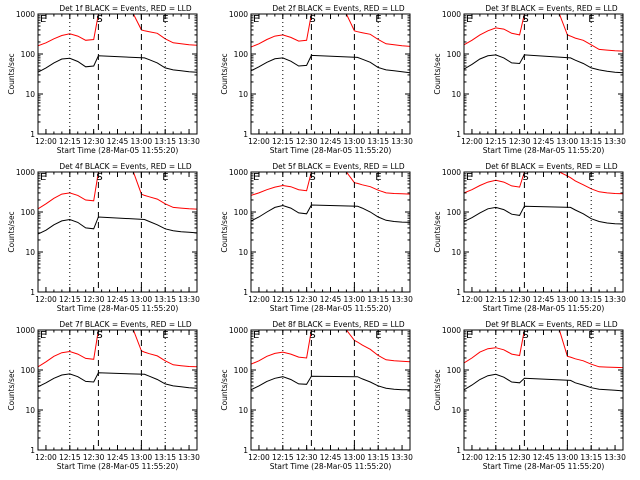 This screenshot has height=480, width=640. I want to click on chart-title: Det 3f BLACK = Events, RED = LLD, so click(551, 8).